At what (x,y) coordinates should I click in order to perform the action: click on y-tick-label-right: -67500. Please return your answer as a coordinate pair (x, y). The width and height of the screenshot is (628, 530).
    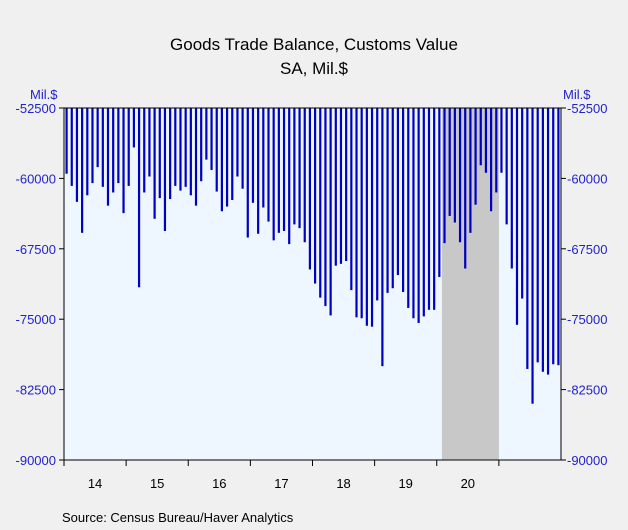
    Looking at the image, I should click on (587, 249).